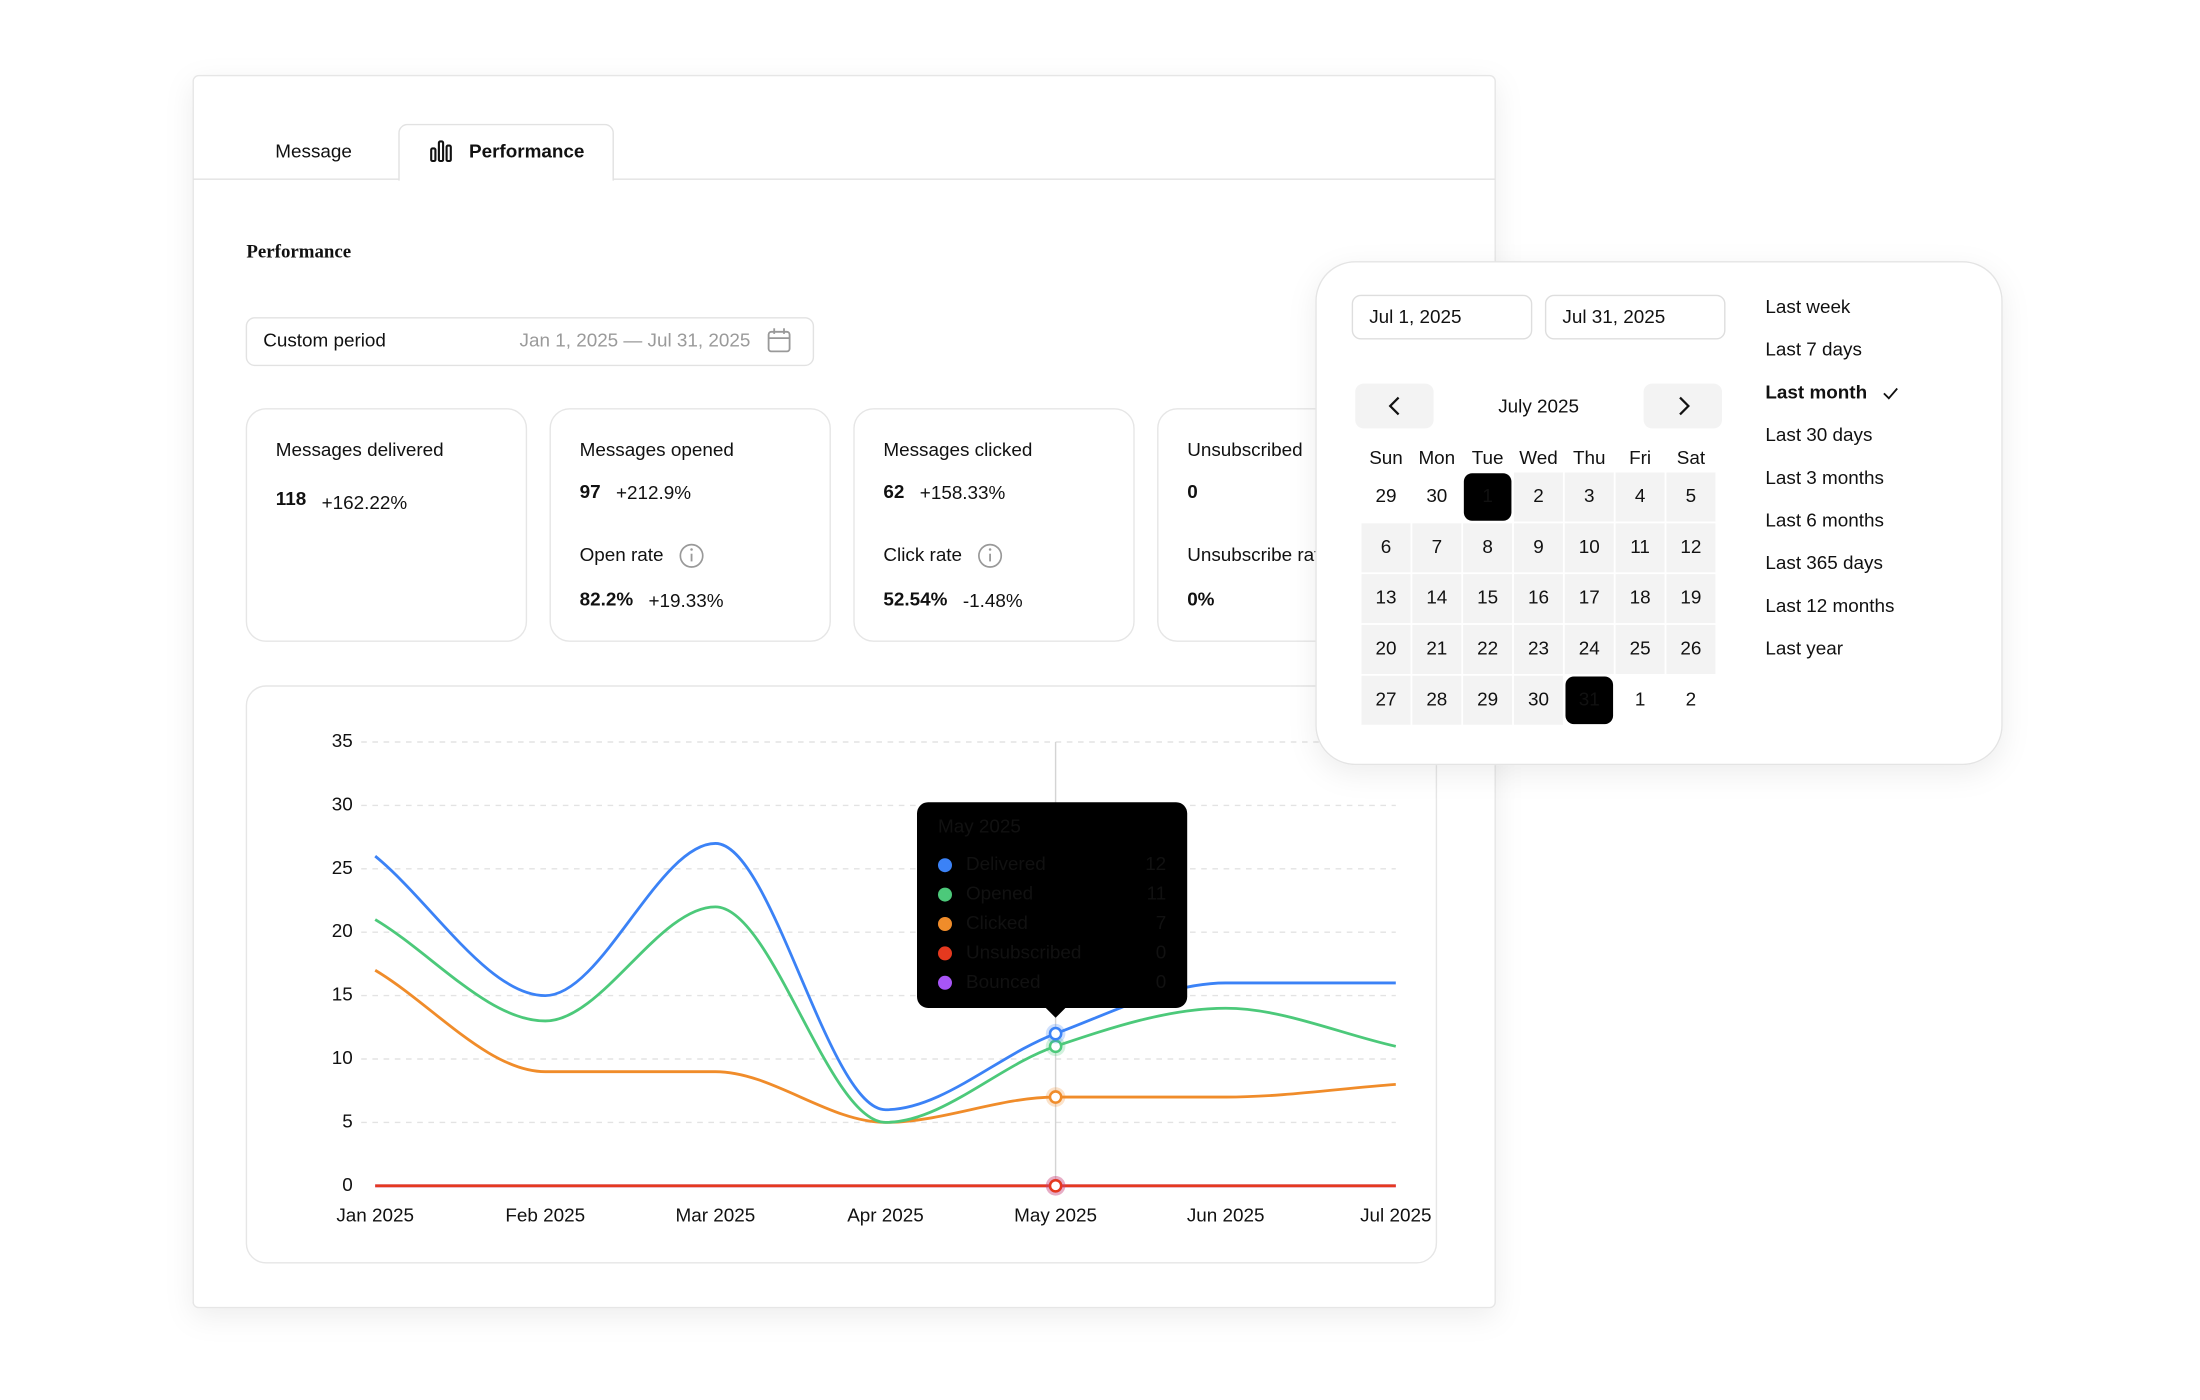 The height and width of the screenshot is (1400, 2200). I want to click on y-tick-label: 0, so click(347, 1185).